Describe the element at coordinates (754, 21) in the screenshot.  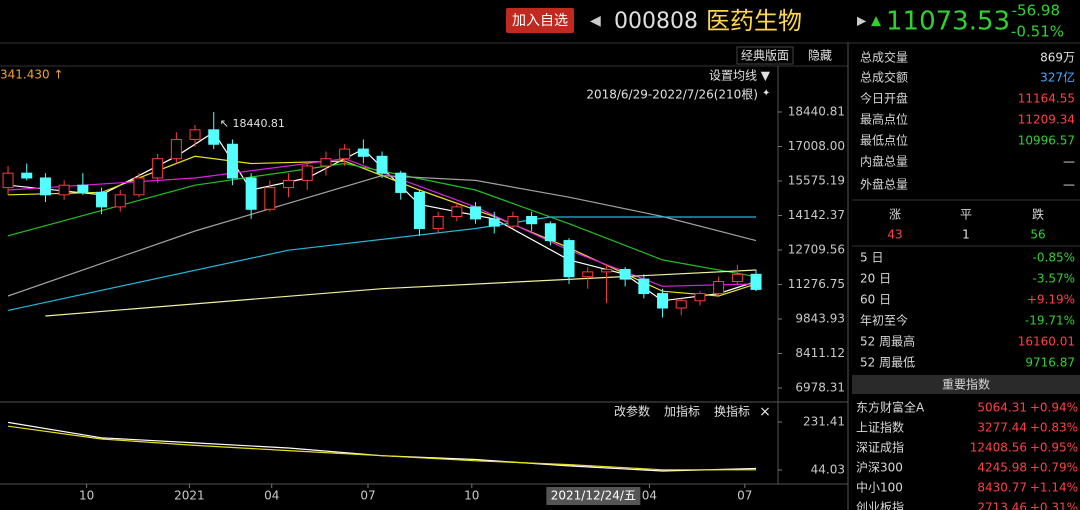
I see `stock-name: 医药生物` at that location.